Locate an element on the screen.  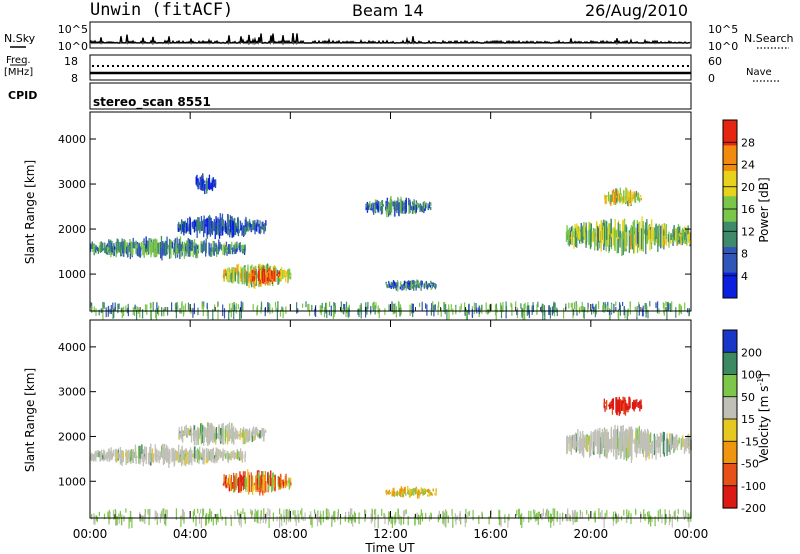
x-tick-label: 12:00 is located at coordinates (390, 534).